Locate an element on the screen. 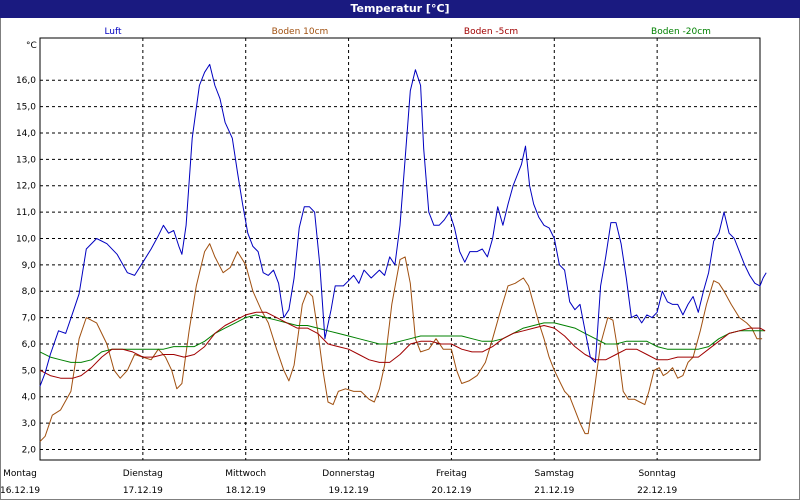 This screenshot has height=500, width=800. legend-entry: Boden -20cm is located at coordinates (681, 32).